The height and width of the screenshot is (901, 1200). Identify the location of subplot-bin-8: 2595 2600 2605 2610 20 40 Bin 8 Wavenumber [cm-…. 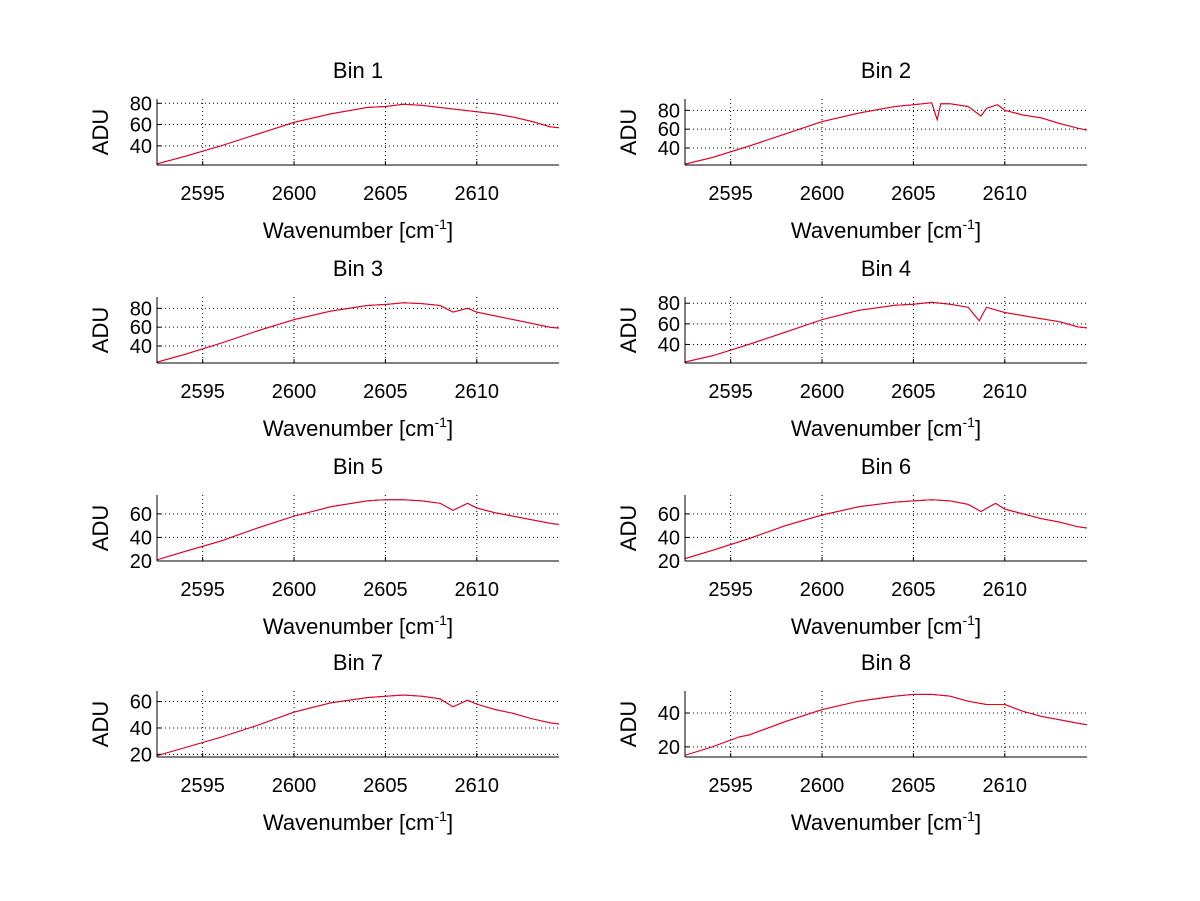
(852, 742).